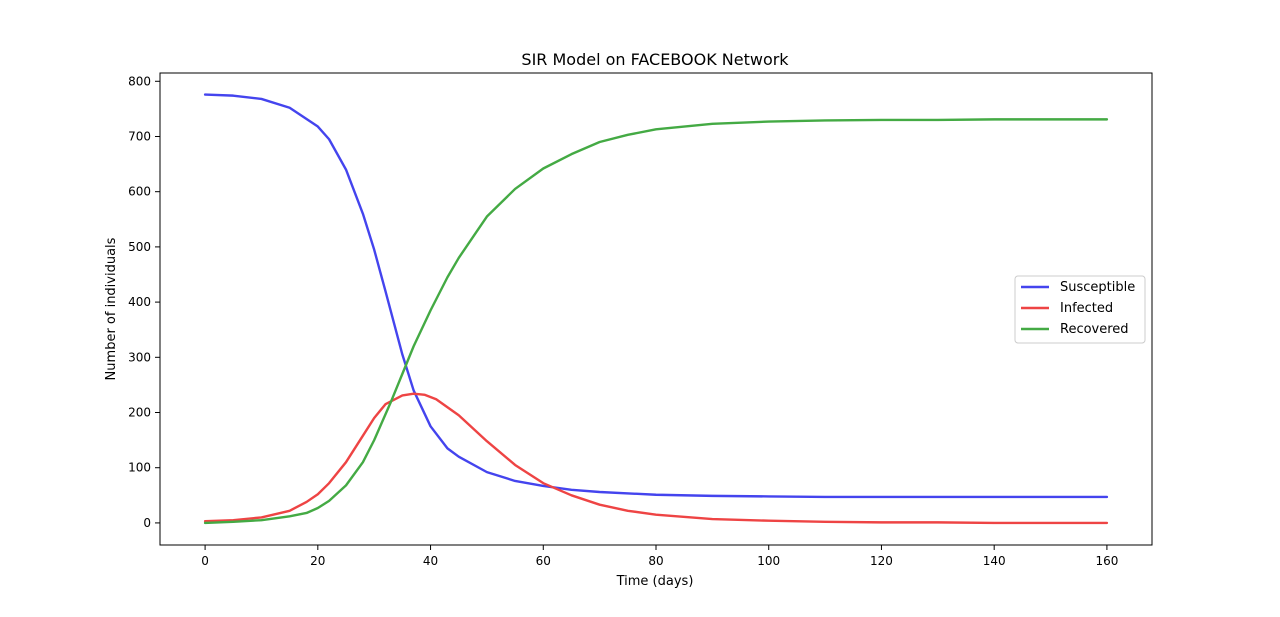 This screenshot has height=617, width=1280. Describe the element at coordinates (139, 81) in the screenshot. I see `y-tick-label: 800` at that location.